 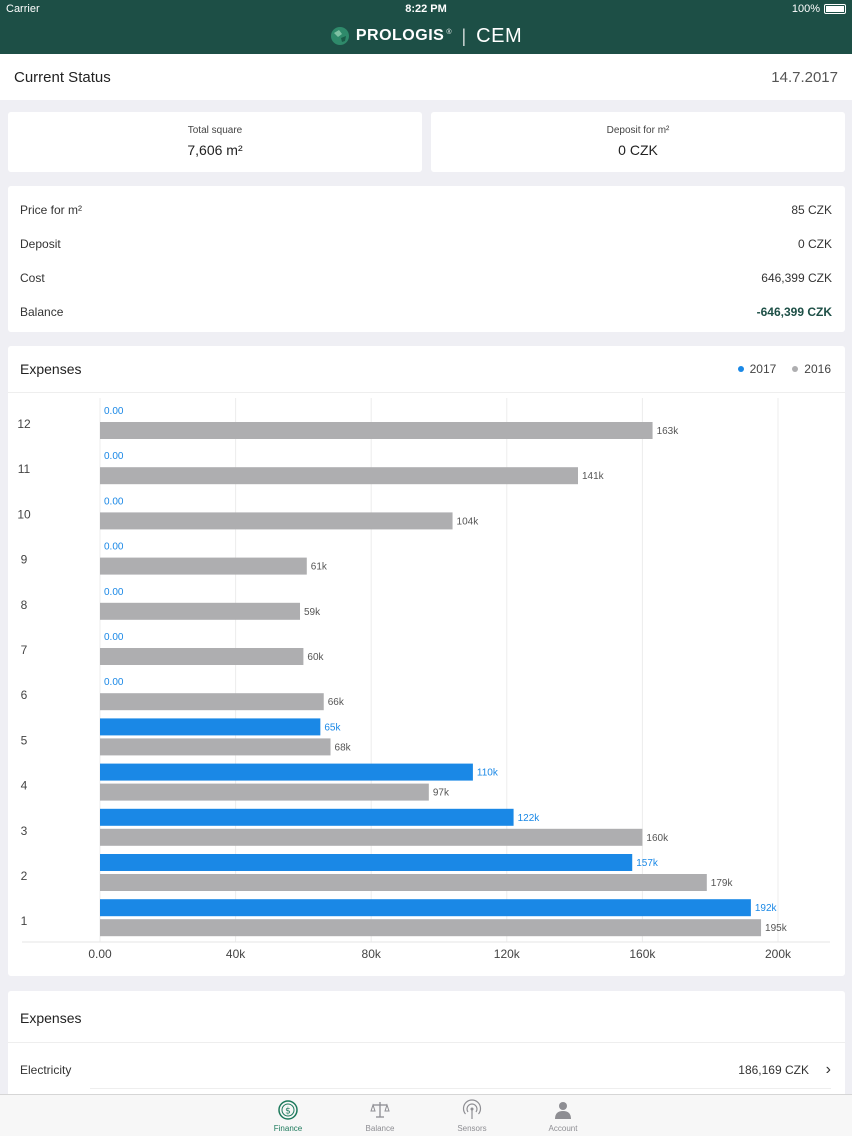 What do you see at coordinates (835, 9) in the screenshot?
I see `battery-icon` at bounding box center [835, 9].